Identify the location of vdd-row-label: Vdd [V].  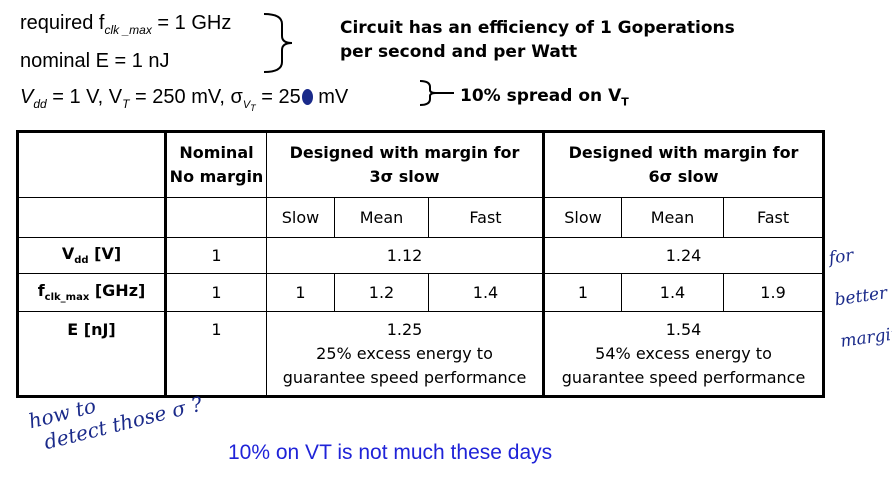
(91, 255).